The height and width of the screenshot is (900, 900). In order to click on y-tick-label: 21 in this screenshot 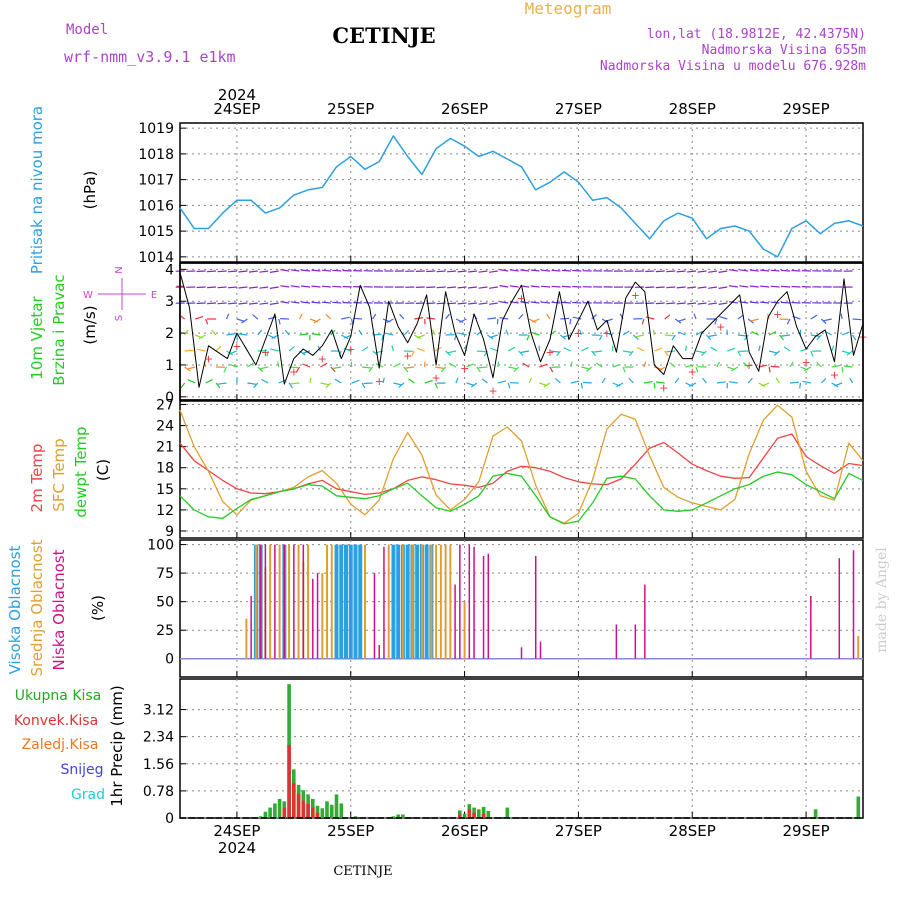, I will do `click(165, 448)`.